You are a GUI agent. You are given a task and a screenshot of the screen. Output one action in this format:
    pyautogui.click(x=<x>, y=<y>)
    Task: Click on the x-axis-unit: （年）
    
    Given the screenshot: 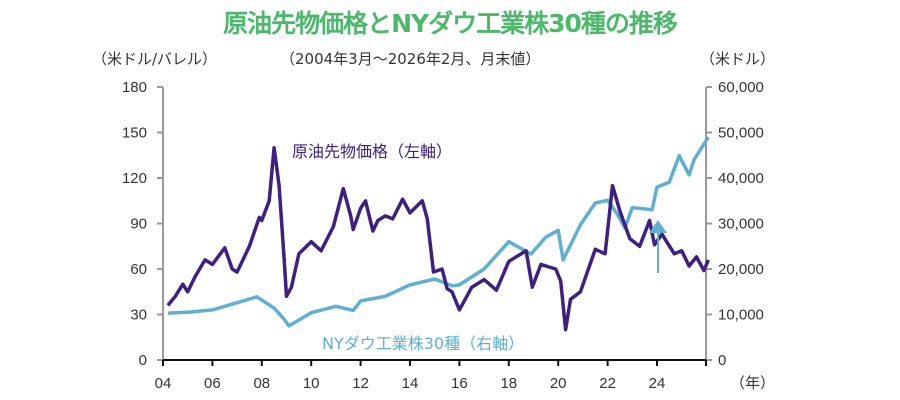 What is the action you would take?
    pyautogui.click(x=753, y=383)
    